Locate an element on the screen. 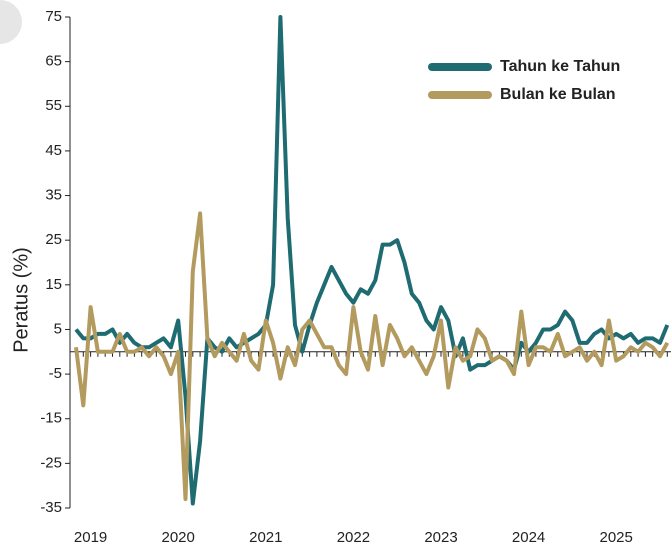 The width and height of the screenshot is (671, 552). y-tick-label: 35 is located at coordinates (53, 195).